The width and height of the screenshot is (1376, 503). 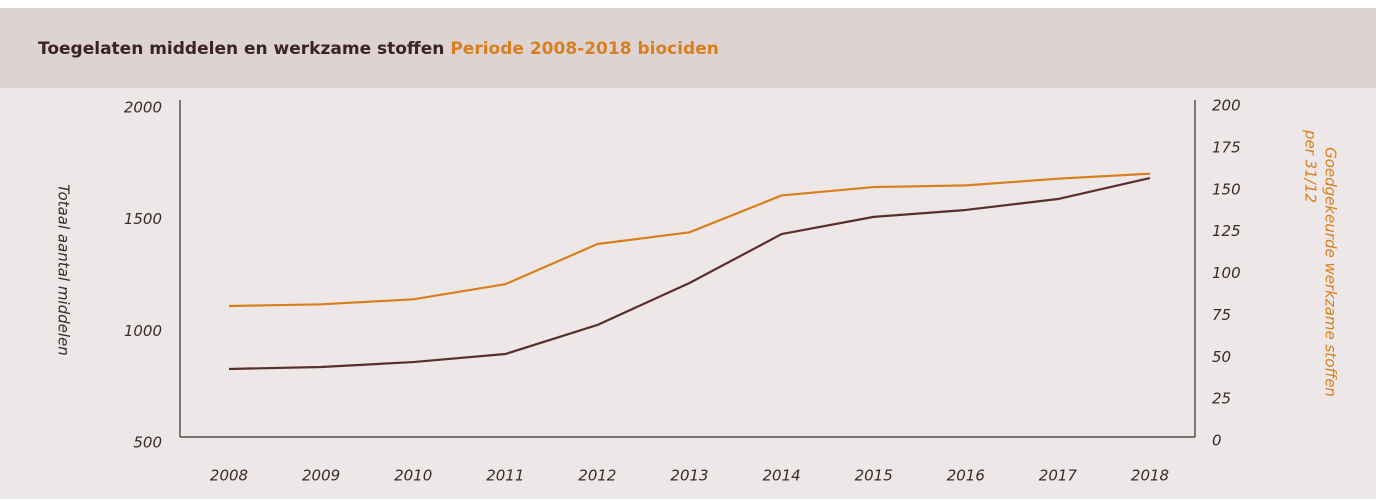 What do you see at coordinates (1226, 106) in the screenshot?
I see `y2-tick-label: 200` at bounding box center [1226, 106].